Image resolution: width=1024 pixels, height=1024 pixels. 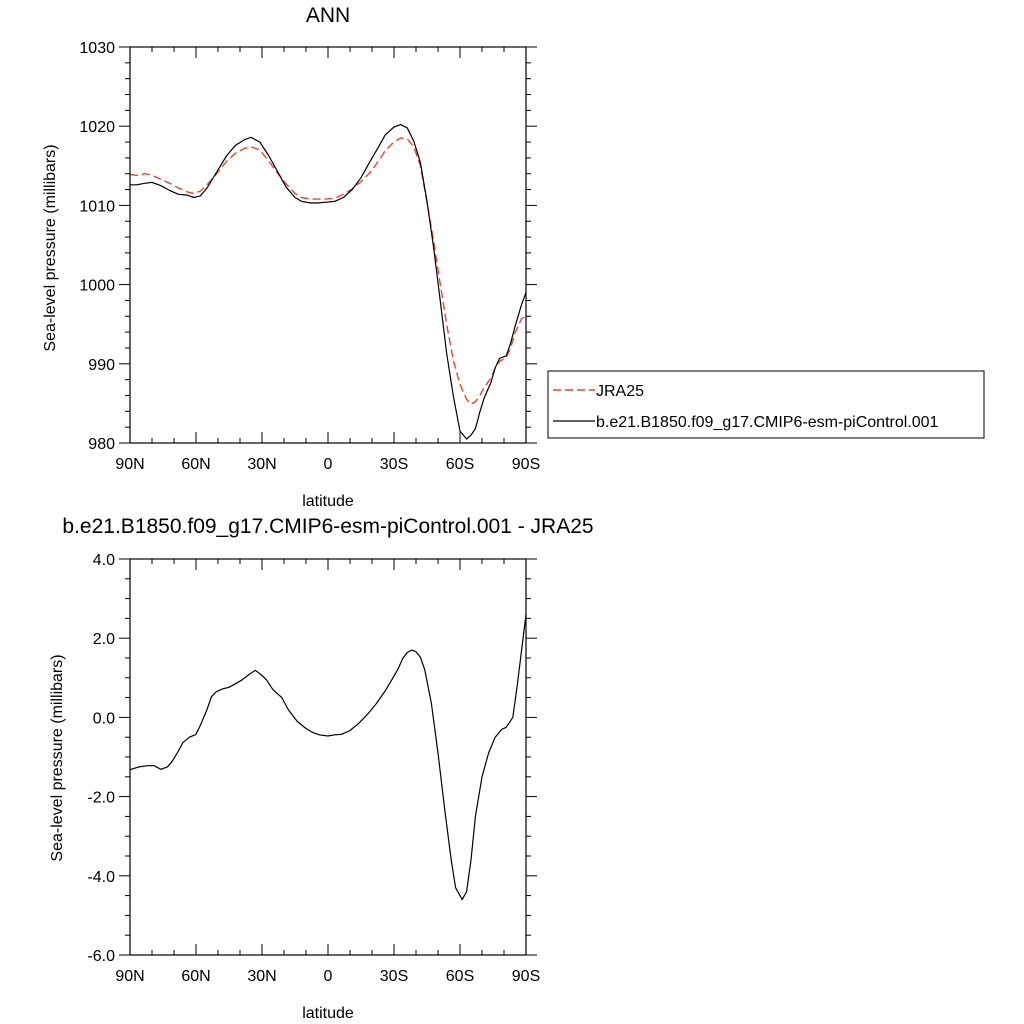 What do you see at coordinates (97, 286) in the screenshot?
I see `y-tick-label: 1000` at bounding box center [97, 286].